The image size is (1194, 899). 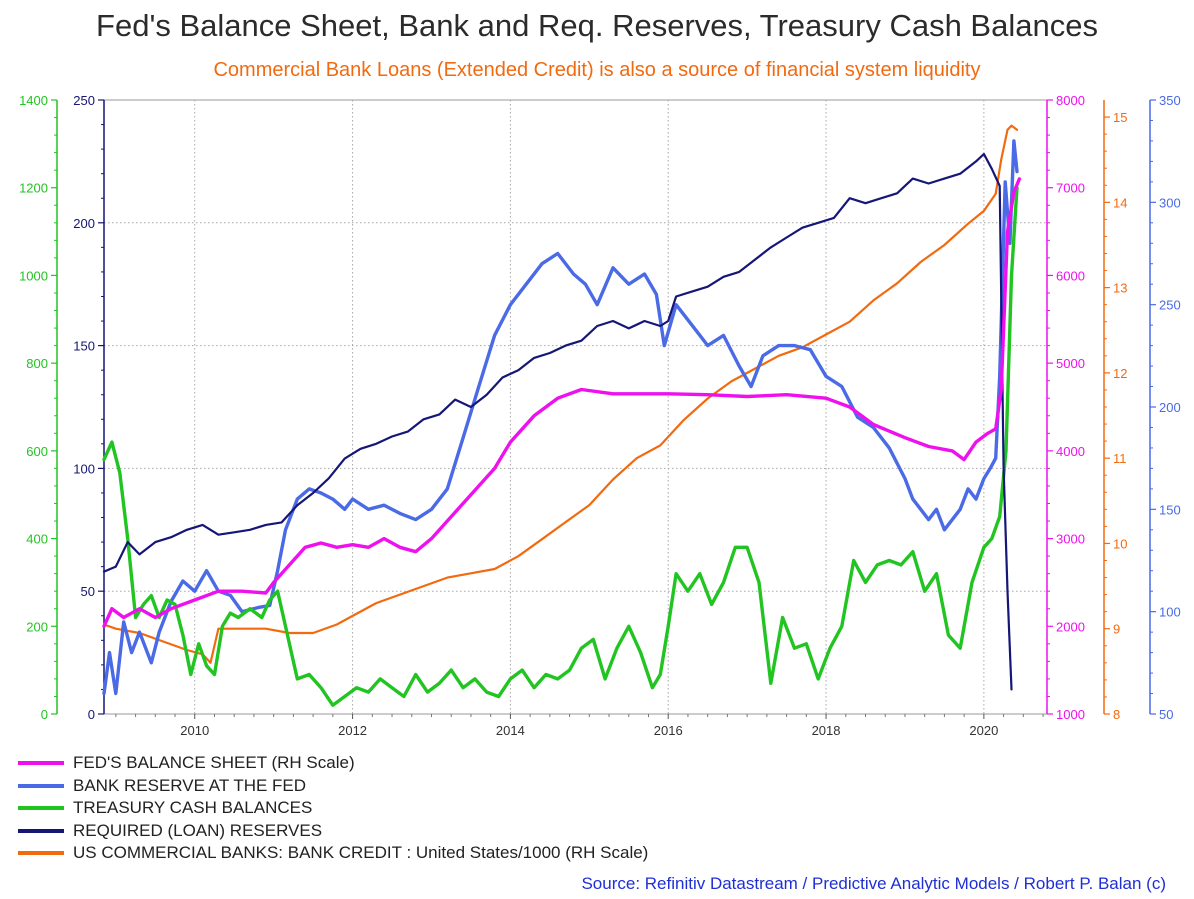 I want to click on y-tick-label-right_mid: 12, so click(x=1120, y=373).